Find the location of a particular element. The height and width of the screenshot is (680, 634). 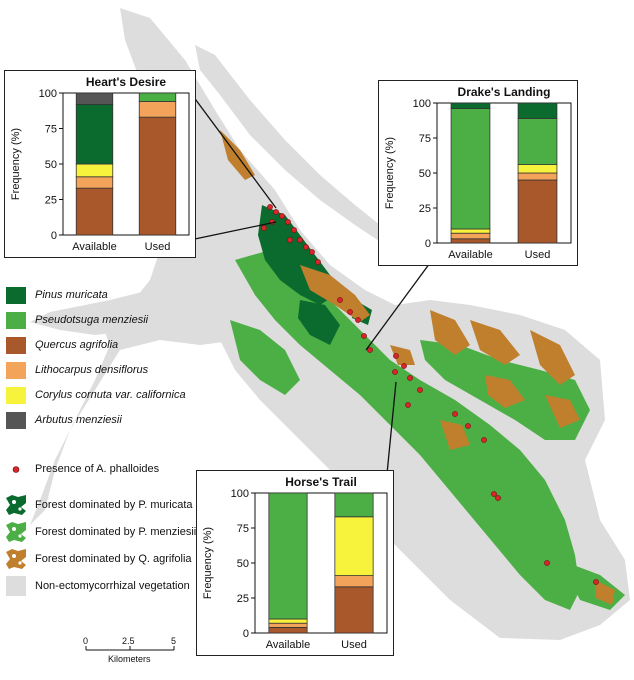

legend-forest-non-ectomycorrhizal-vegetation: Non-ectomycorrhizal vegetation is located at coordinates (98, 586).